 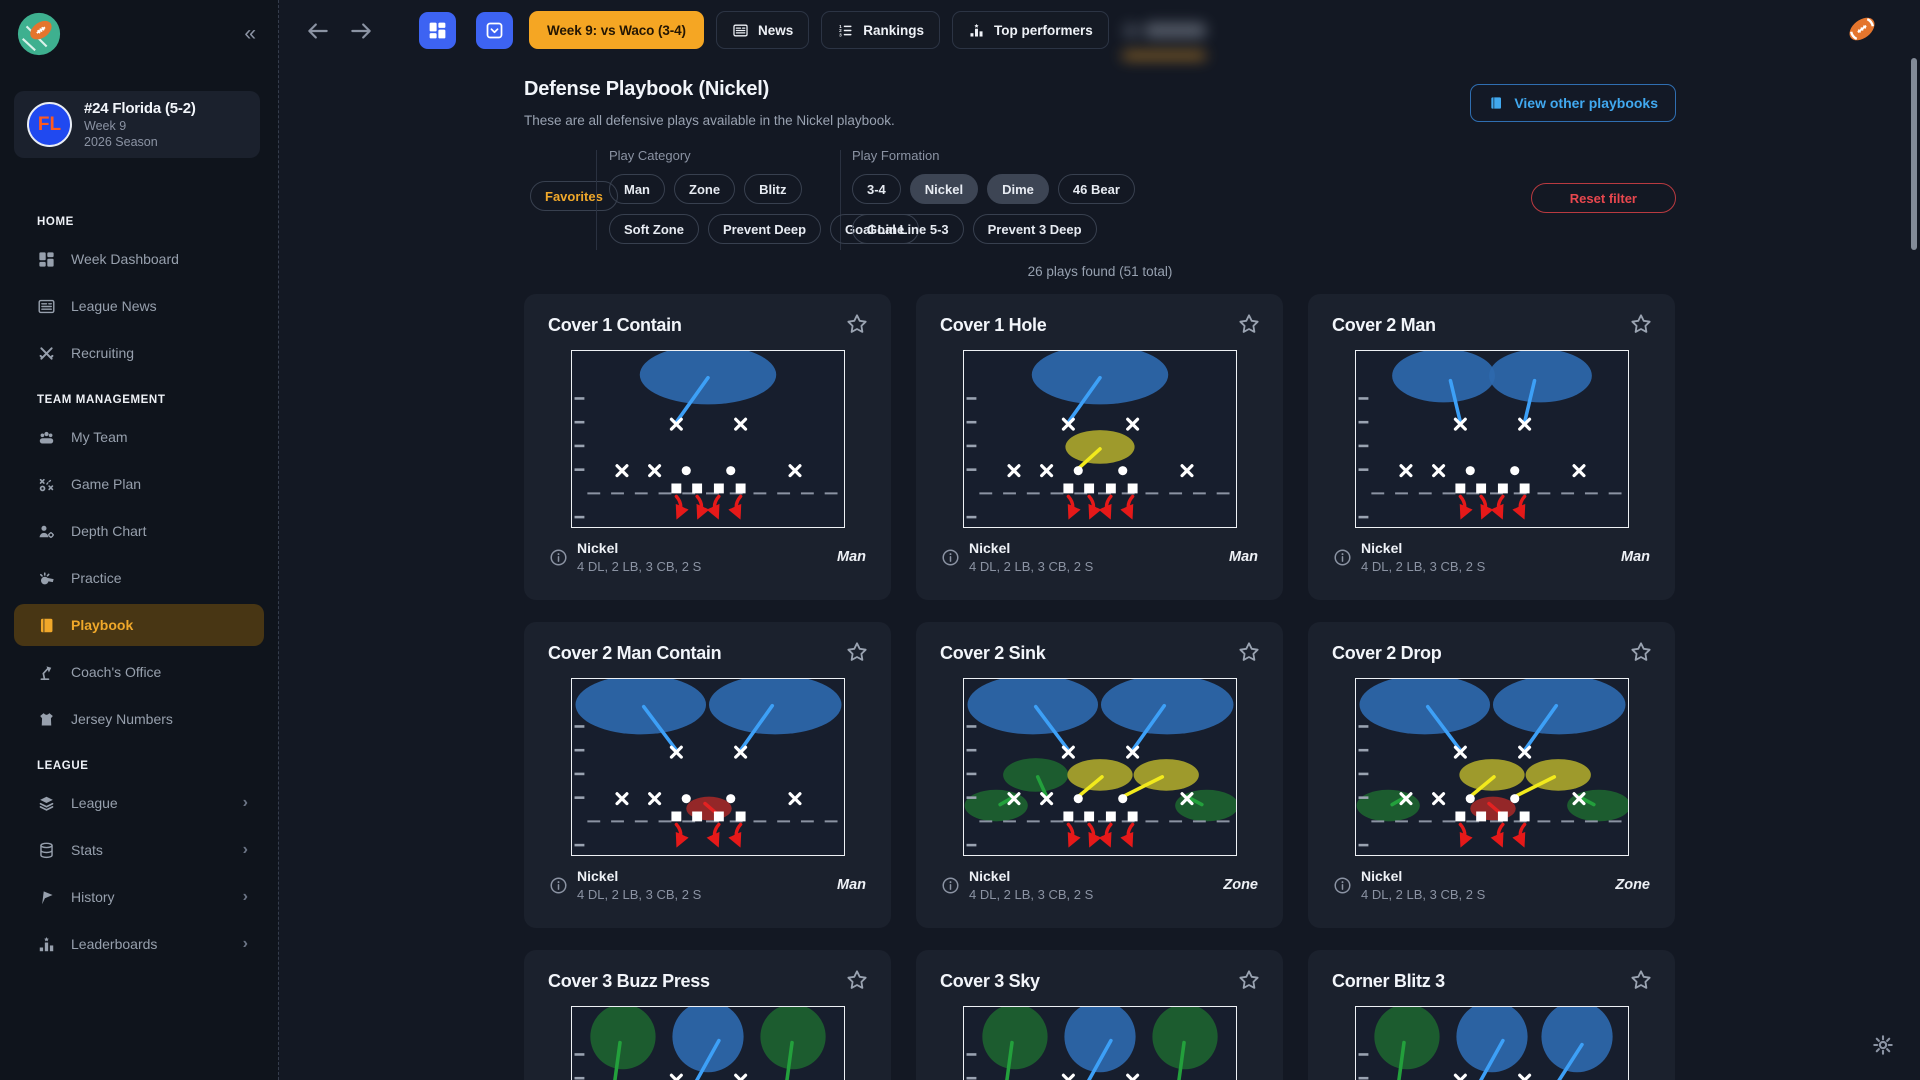 What do you see at coordinates (139, 578) in the screenshot?
I see `sidebar-item-practice: Practice` at bounding box center [139, 578].